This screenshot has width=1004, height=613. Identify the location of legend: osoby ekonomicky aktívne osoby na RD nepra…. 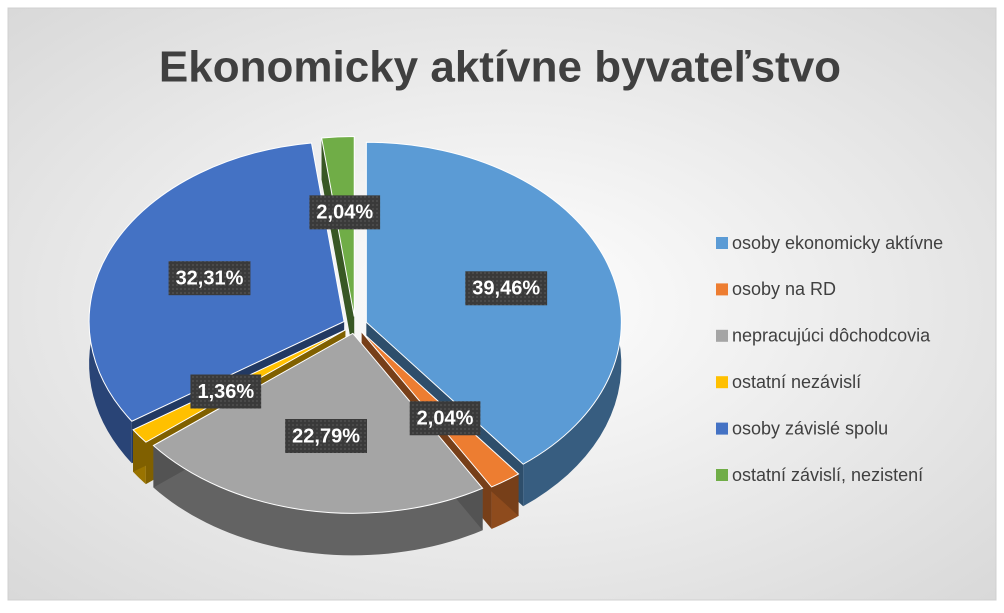
(829, 359).